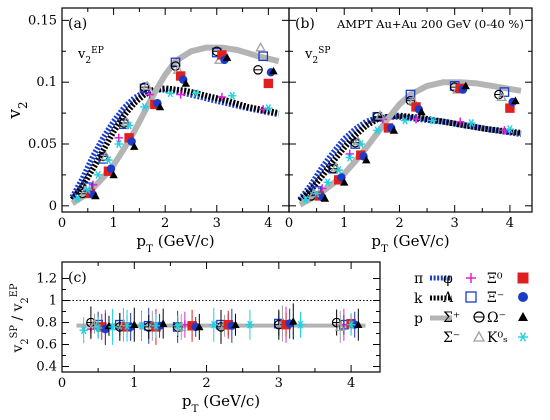 The width and height of the screenshot is (550, 420). I want to click on a-ytick-label: 0.05, so click(42, 144).